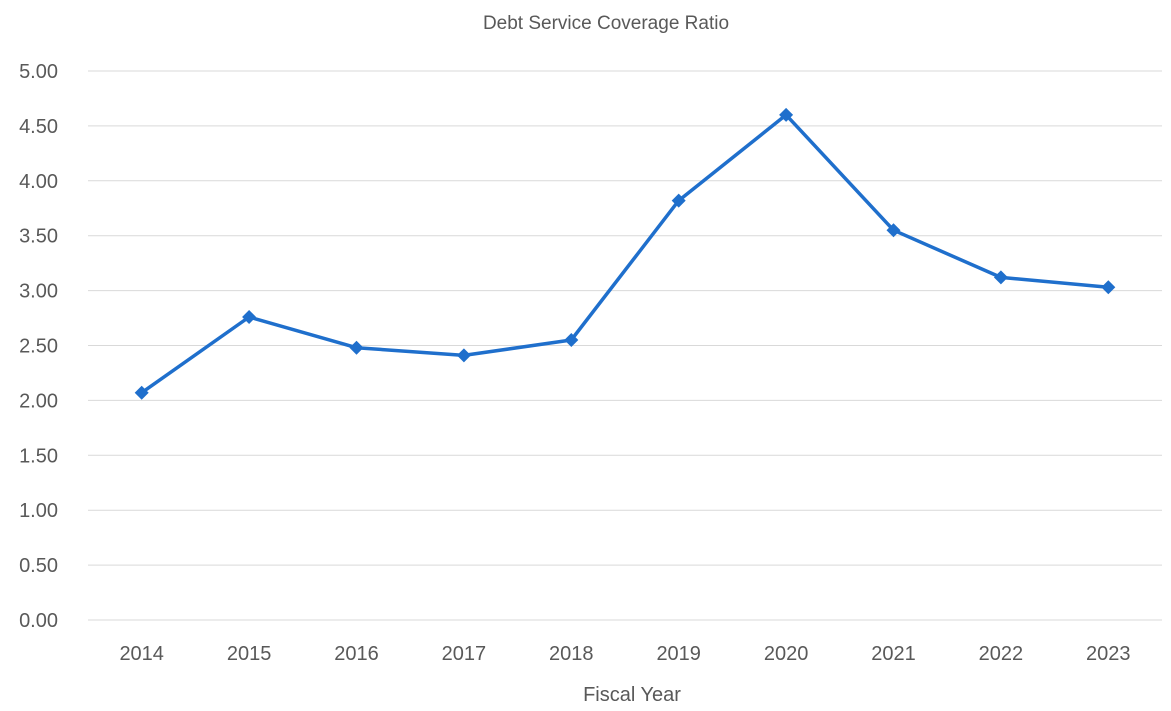 This screenshot has width=1171, height=711. What do you see at coordinates (606, 23) in the screenshot?
I see `chart-title: Debt Service Coverage Ratio` at bounding box center [606, 23].